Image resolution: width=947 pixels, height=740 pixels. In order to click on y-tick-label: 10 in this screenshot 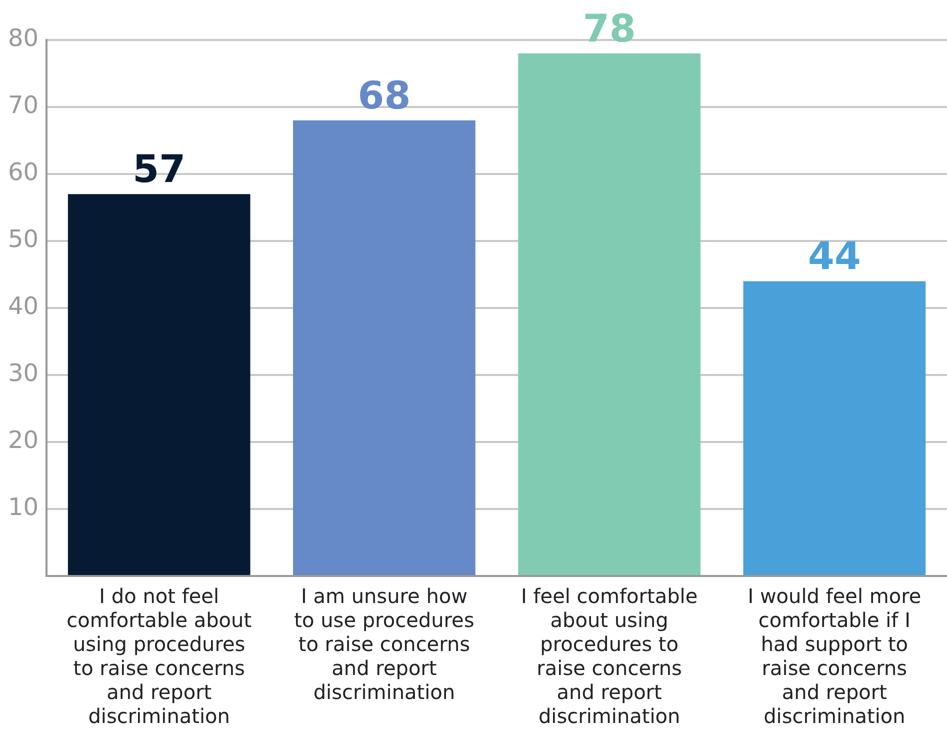, I will do `click(23, 507)`.